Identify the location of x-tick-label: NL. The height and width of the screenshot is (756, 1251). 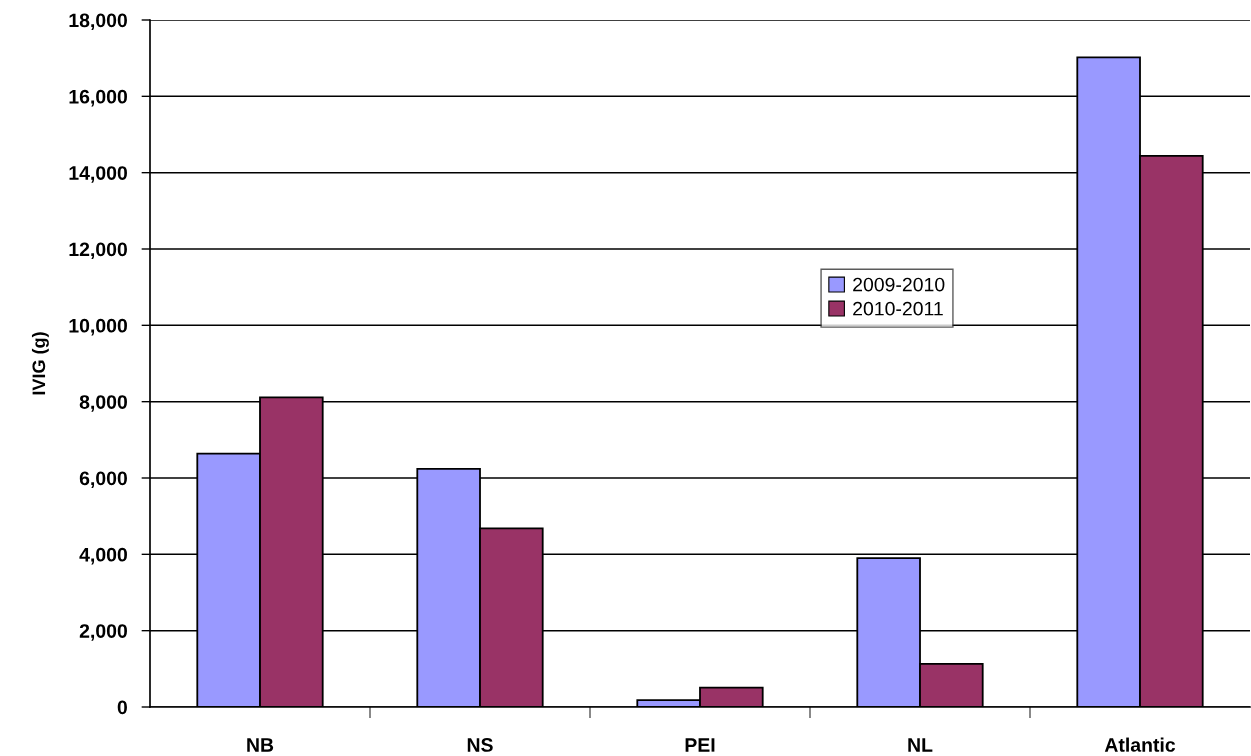
(920, 745).